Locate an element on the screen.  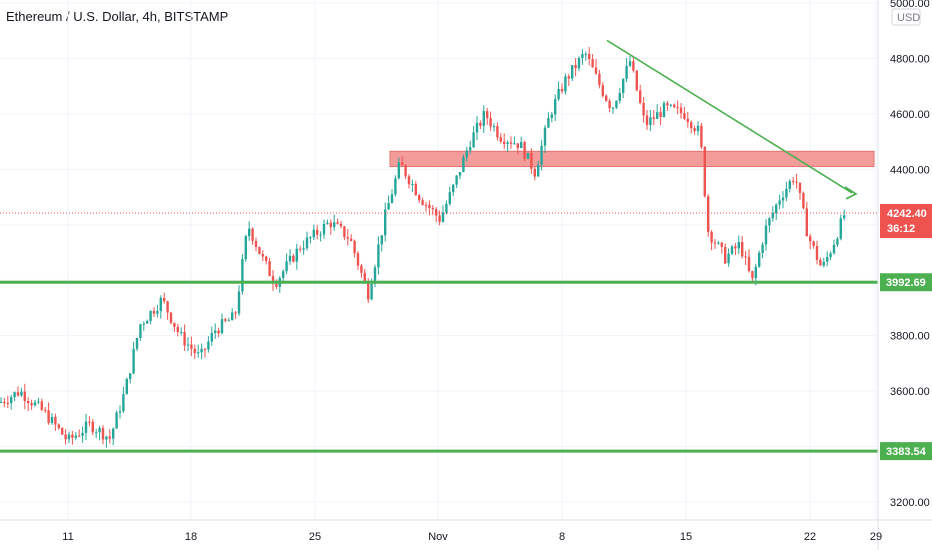
price-tick-label: 3200.00 is located at coordinates (910, 503).